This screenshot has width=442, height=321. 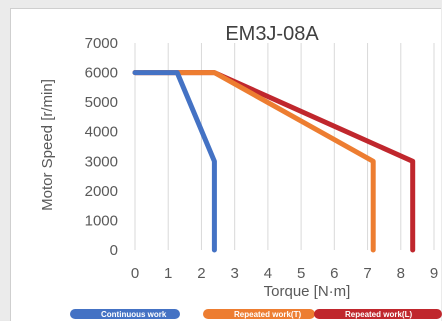 What do you see at coordinates (101, 132) in the screenshot?
I see `y-tick-label: 4000` at bounding box center [101, 132].